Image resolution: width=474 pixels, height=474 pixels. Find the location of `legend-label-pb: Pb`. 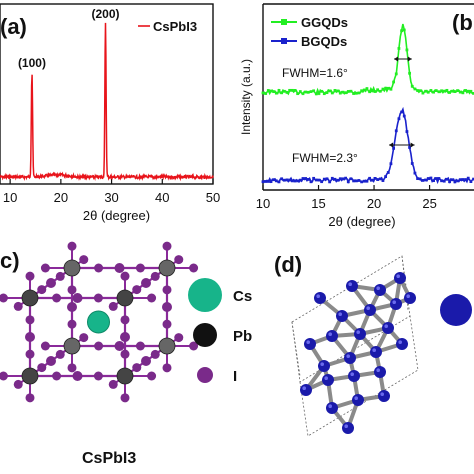

legend-label-pb: Pb is located at coordinates (242, 336).